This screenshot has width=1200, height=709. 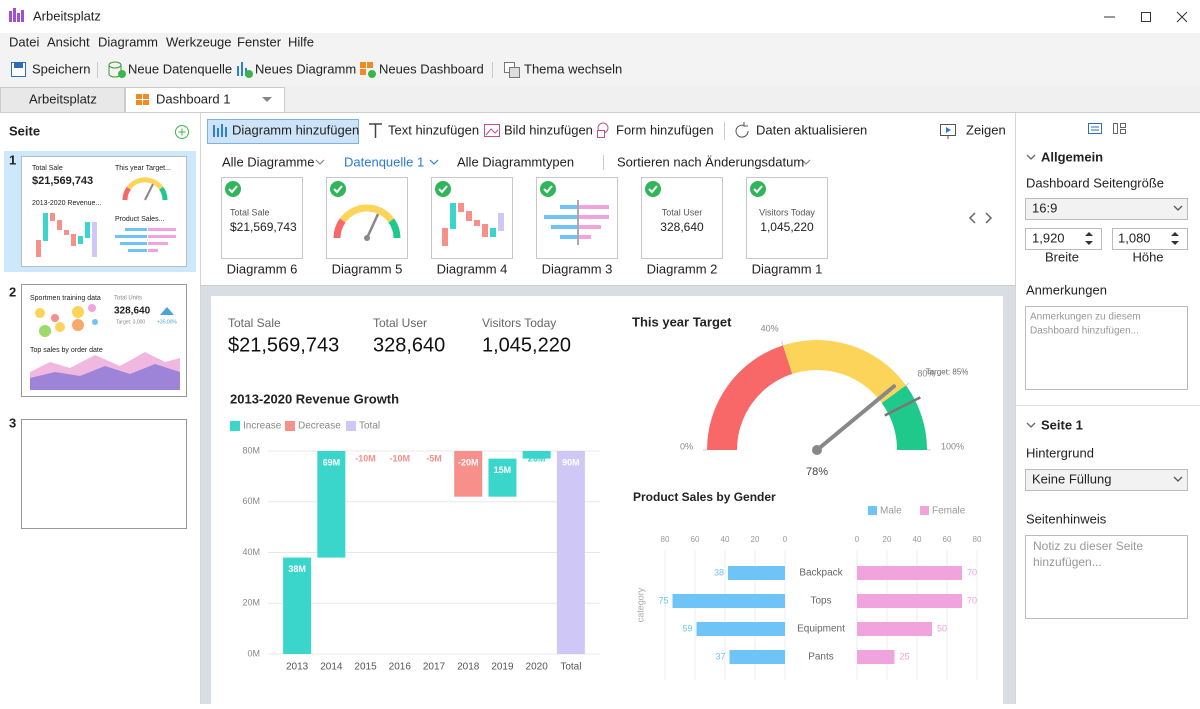 What do you see at coordinates (262, 268) in the screenshot?
I see `card-name: Diagramm 6` at bounding box center [262, 268].